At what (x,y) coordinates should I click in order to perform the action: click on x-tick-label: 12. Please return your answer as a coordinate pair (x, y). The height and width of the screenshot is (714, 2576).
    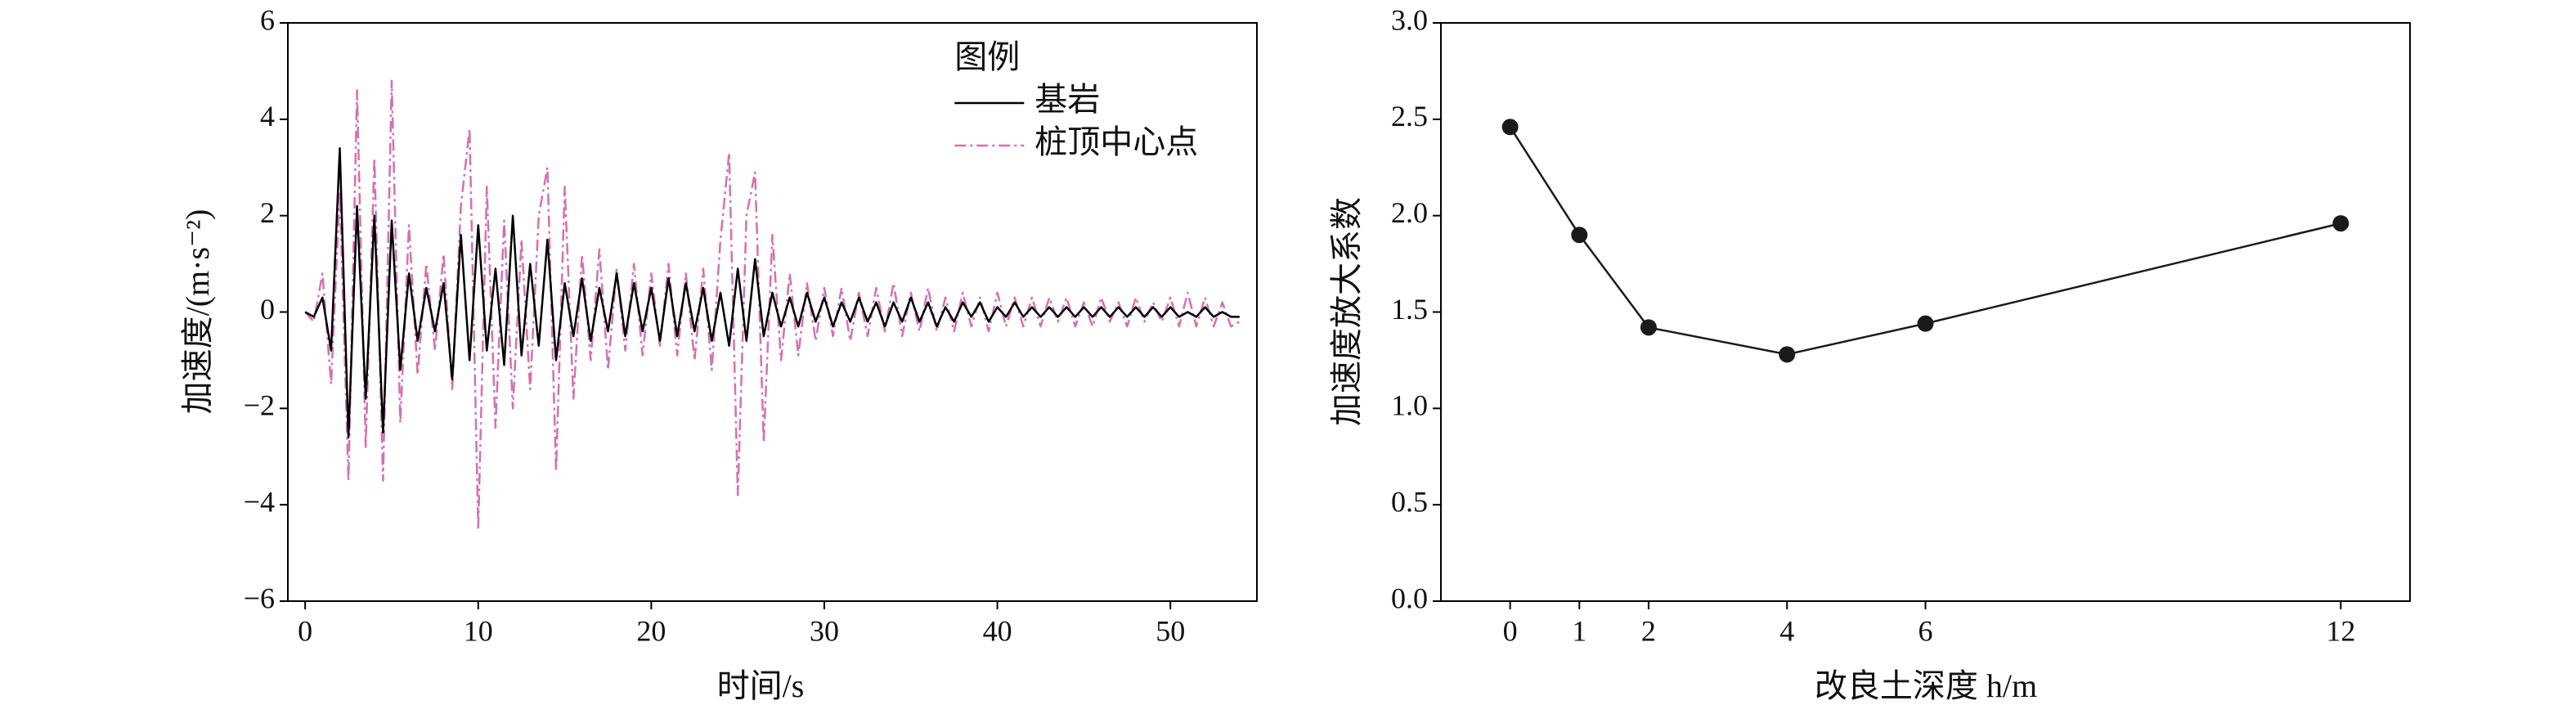
    Looking at the image, I should click on (2340, 630).